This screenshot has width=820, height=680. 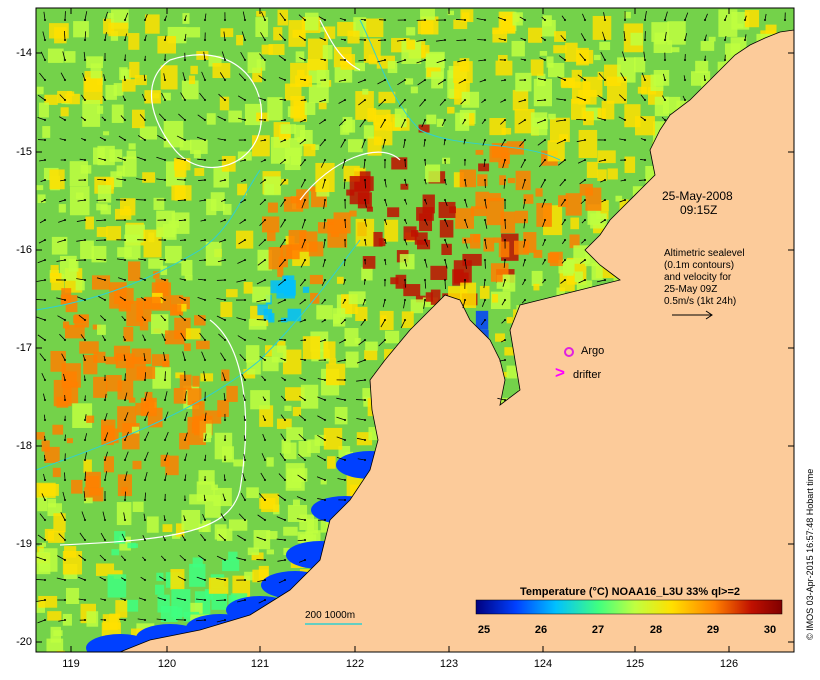 What do you see at coordinates (593, 351) in the screenshot?
I see `argo-label: Argo` at bounding box center [593, 351].